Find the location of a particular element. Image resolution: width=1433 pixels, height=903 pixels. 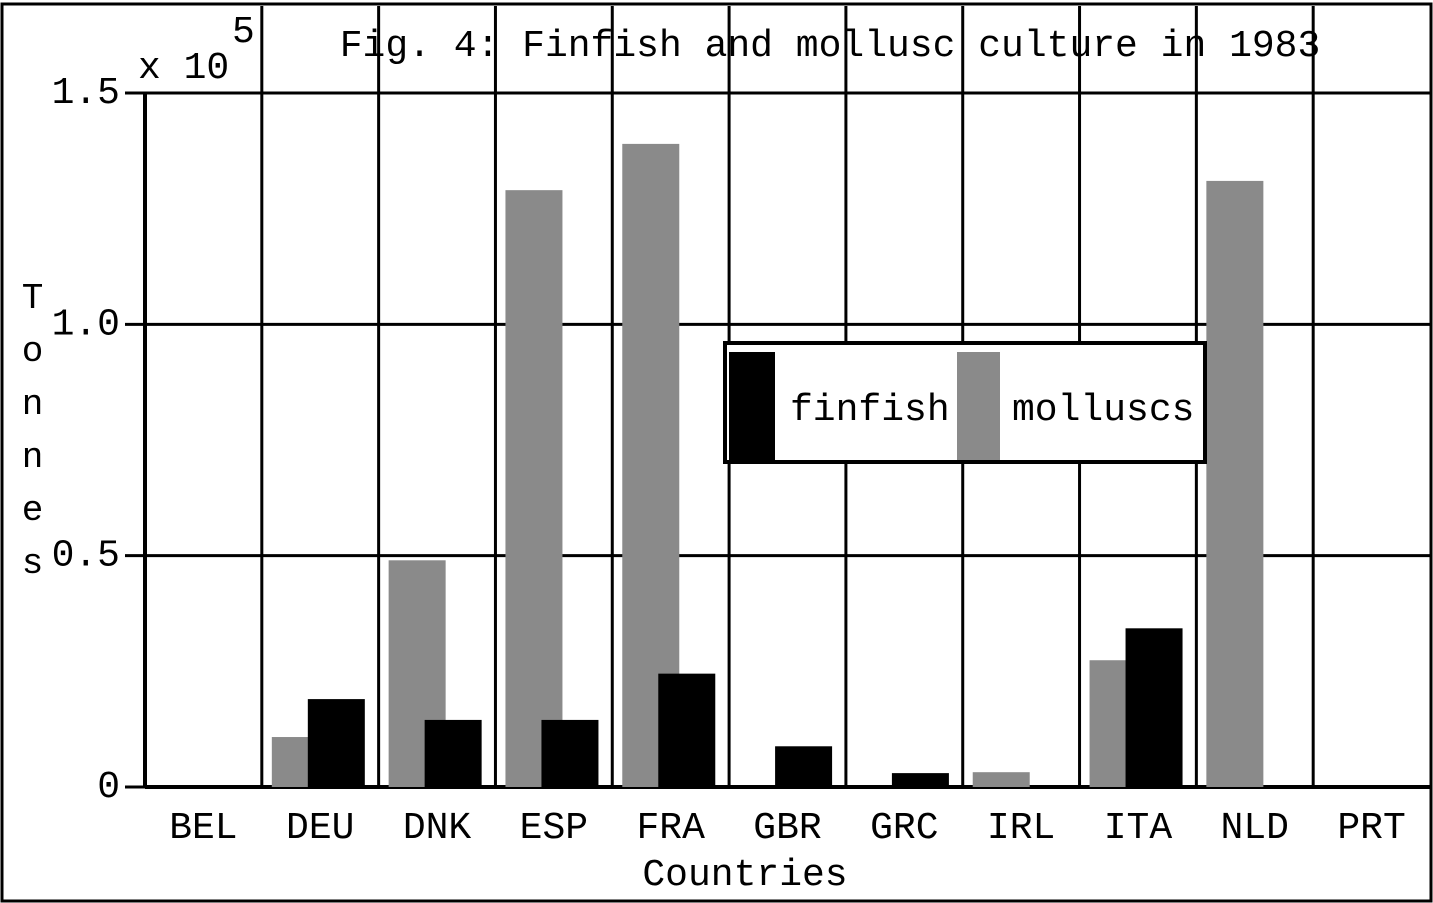

x-tick-label: BEL is located at coordinates (203, 828).